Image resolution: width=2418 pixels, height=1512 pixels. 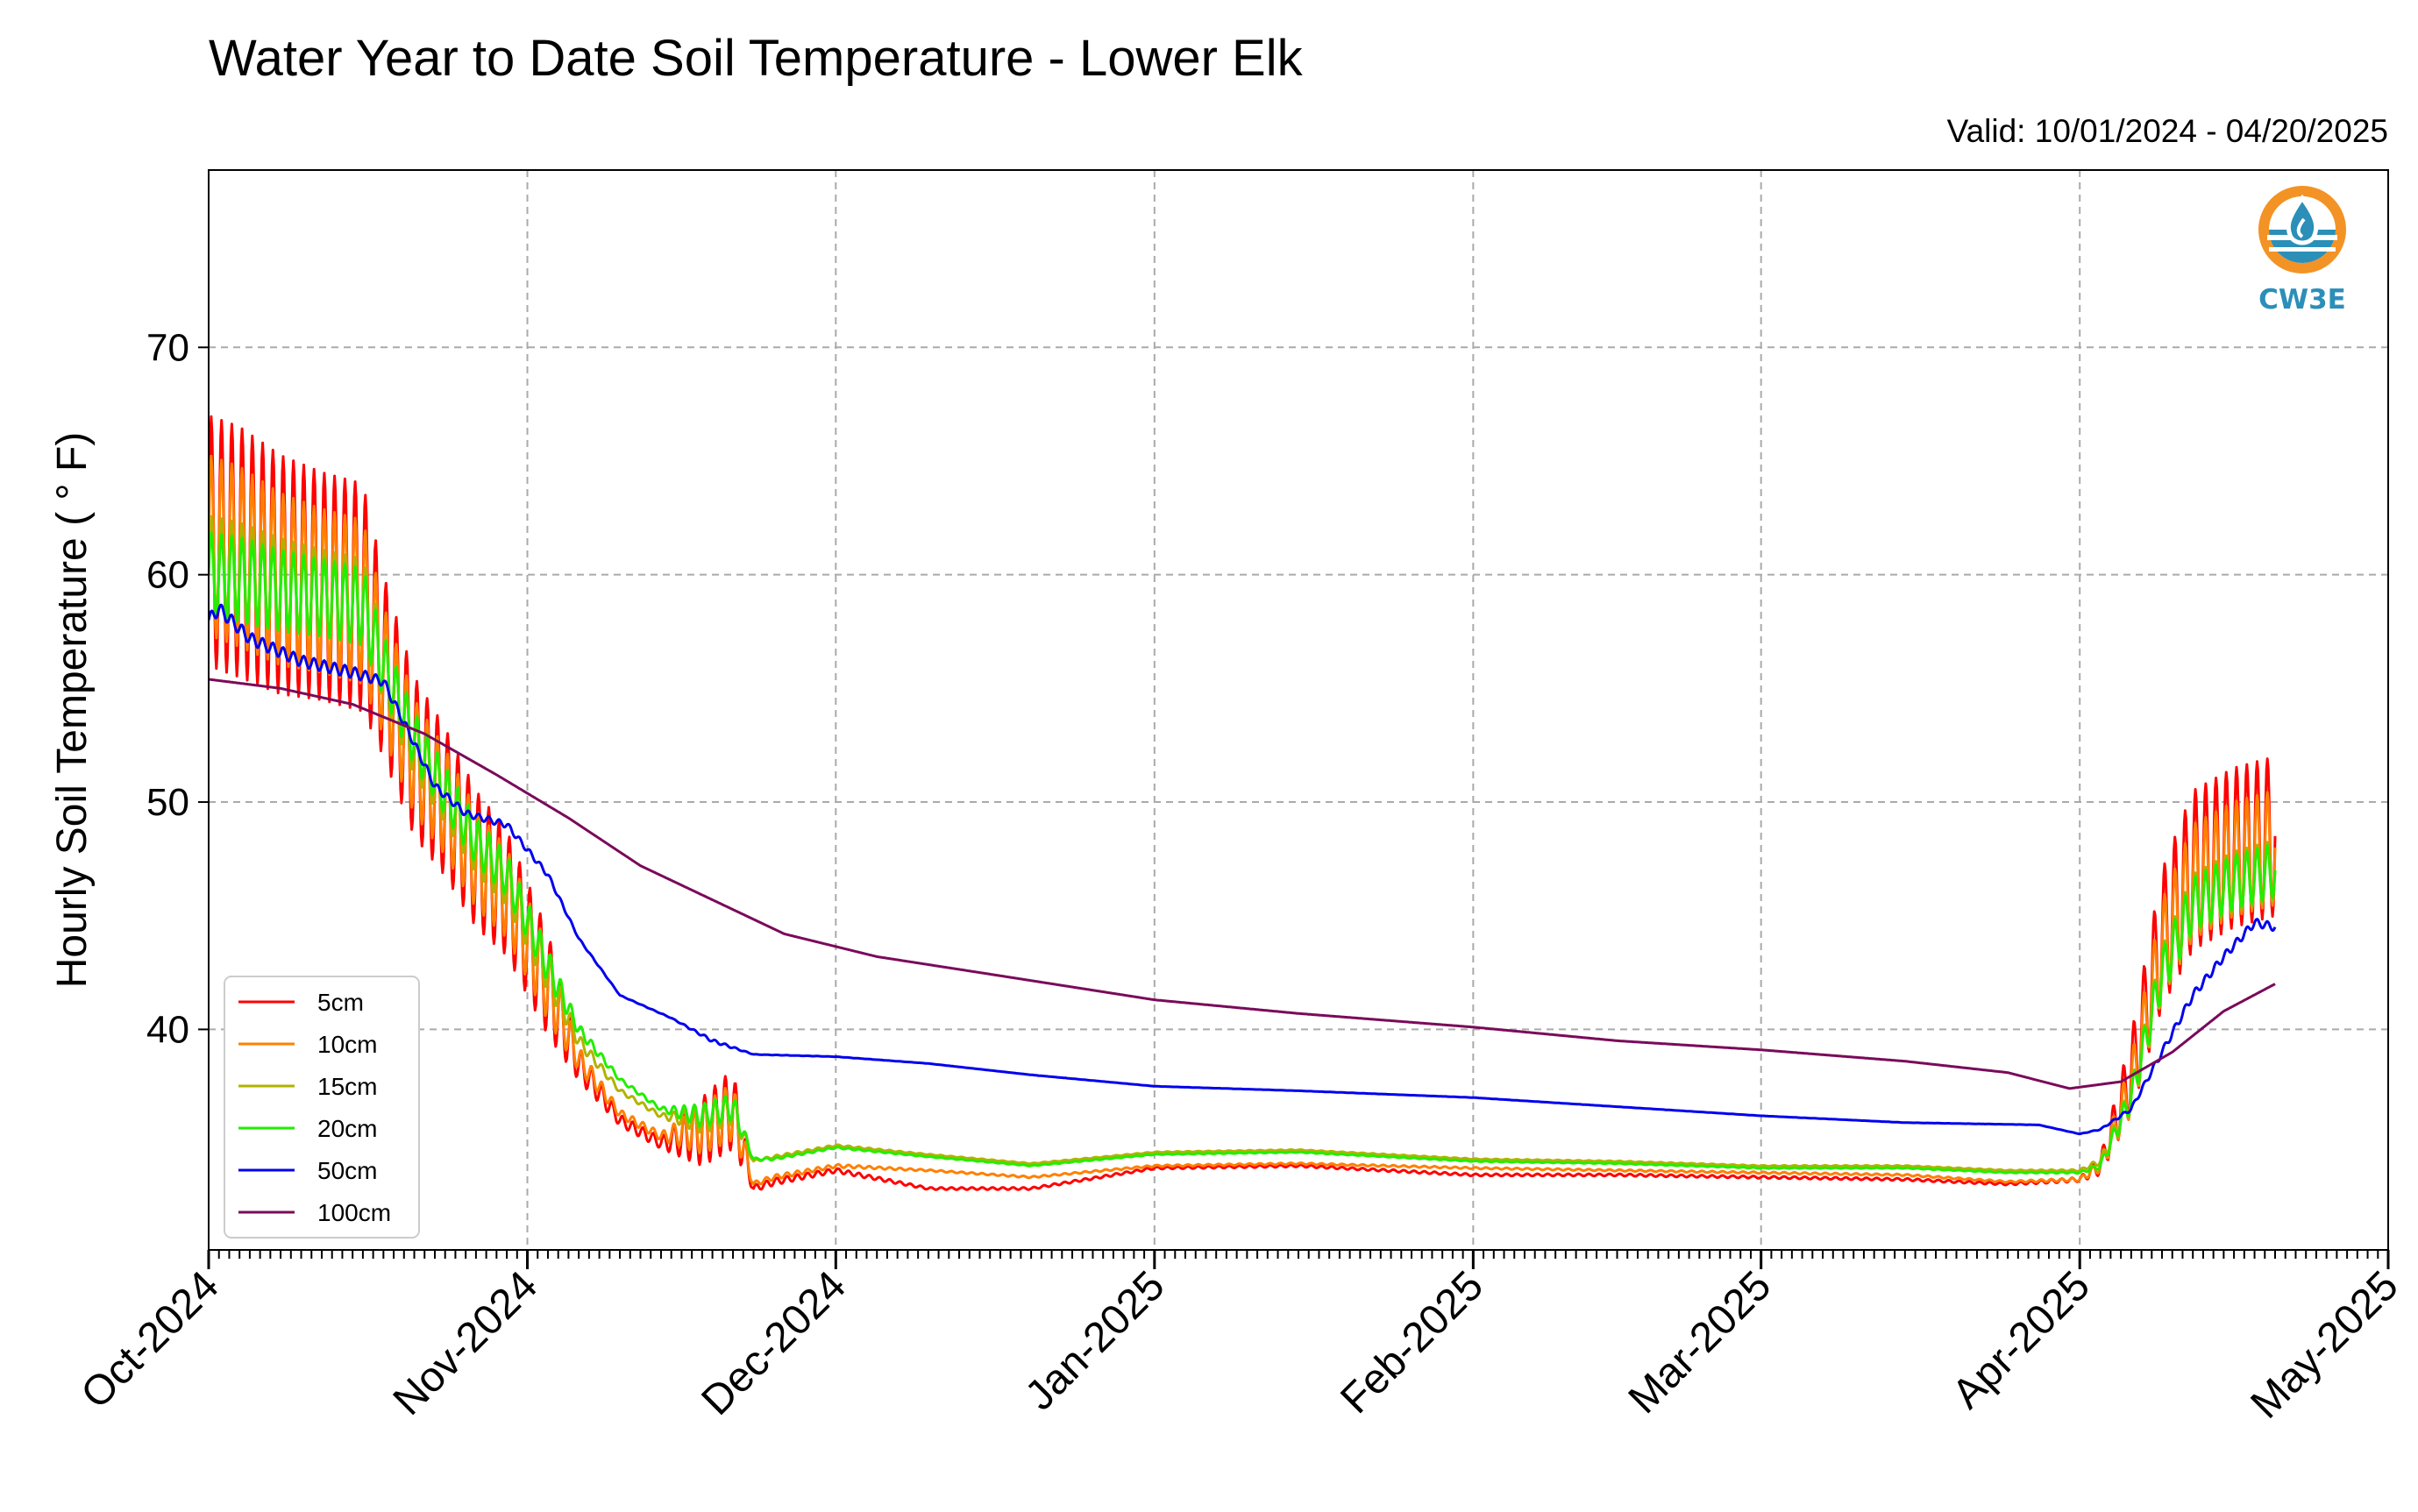 What do you see at coordinates (347, 1170) in the screenshot?
I see `legend-label-50cm: 50cm` at bounding box center [347, 1170].